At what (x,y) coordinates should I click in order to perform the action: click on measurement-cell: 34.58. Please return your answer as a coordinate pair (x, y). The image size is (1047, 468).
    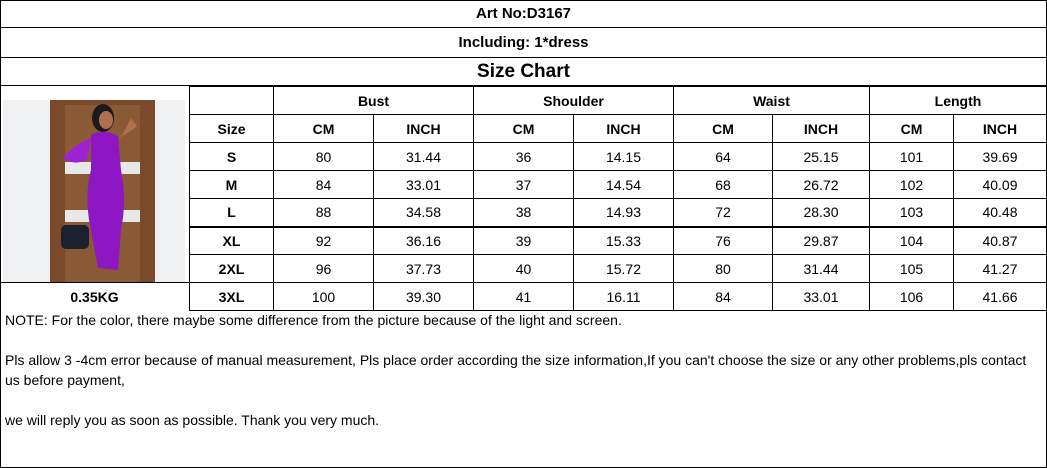
    Looking at the image, I should click on (423, 212).